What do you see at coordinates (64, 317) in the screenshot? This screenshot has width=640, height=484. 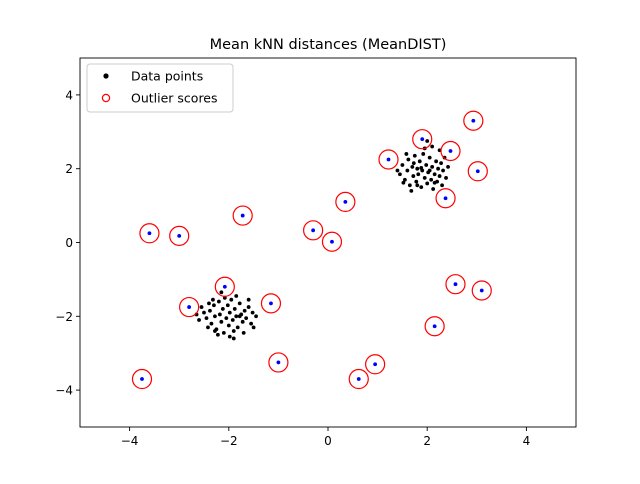 I see `y-tick-label-1: −2` at bounding box center [64, 317].